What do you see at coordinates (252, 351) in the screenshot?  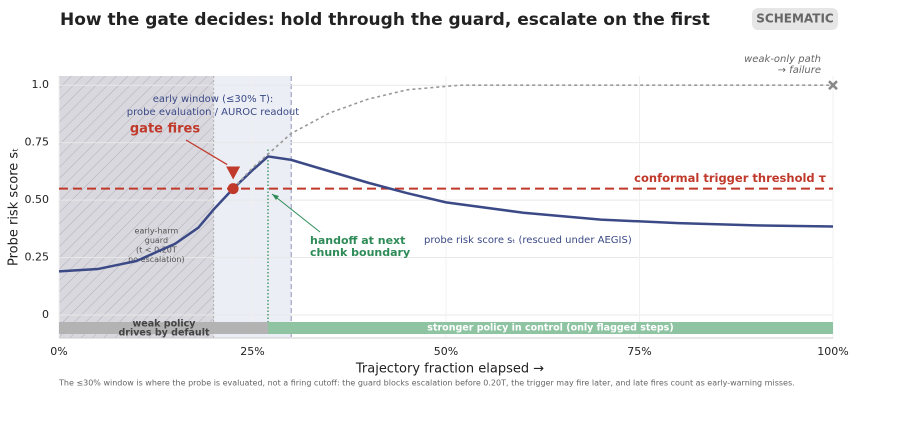 I see `x-tick-label: 25%` at bounding box center [252, 351].